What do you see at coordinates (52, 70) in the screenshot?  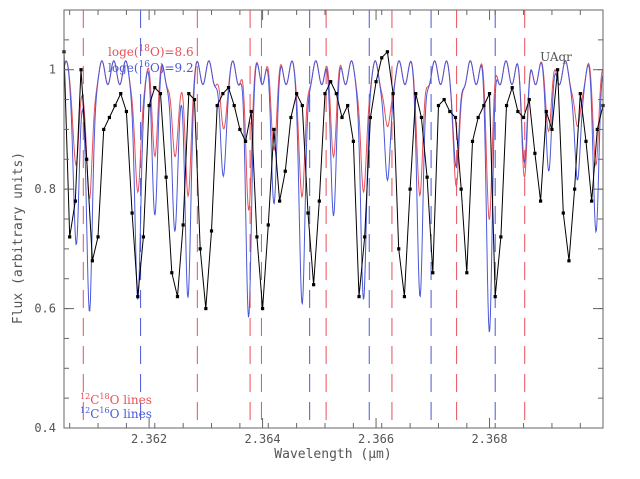 I see `y-tick-label: 1` at bounding box center [52, 70].